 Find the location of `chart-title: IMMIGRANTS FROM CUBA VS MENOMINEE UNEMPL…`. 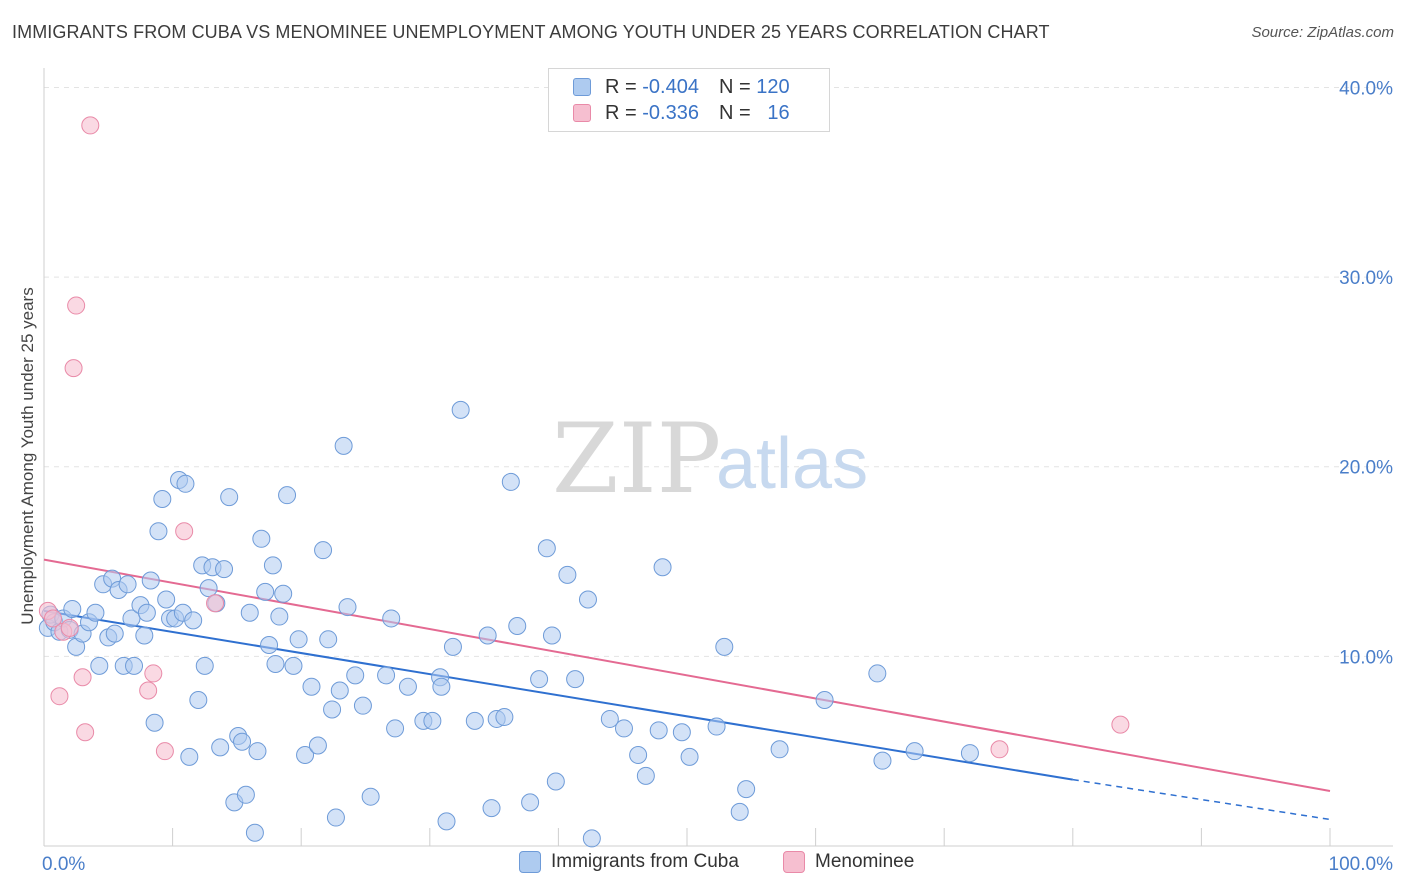

chart-title: IMMIGRANTS FROM CUBA VS MENOMINEE UNEMPL… is located at coordinates (531, 32).